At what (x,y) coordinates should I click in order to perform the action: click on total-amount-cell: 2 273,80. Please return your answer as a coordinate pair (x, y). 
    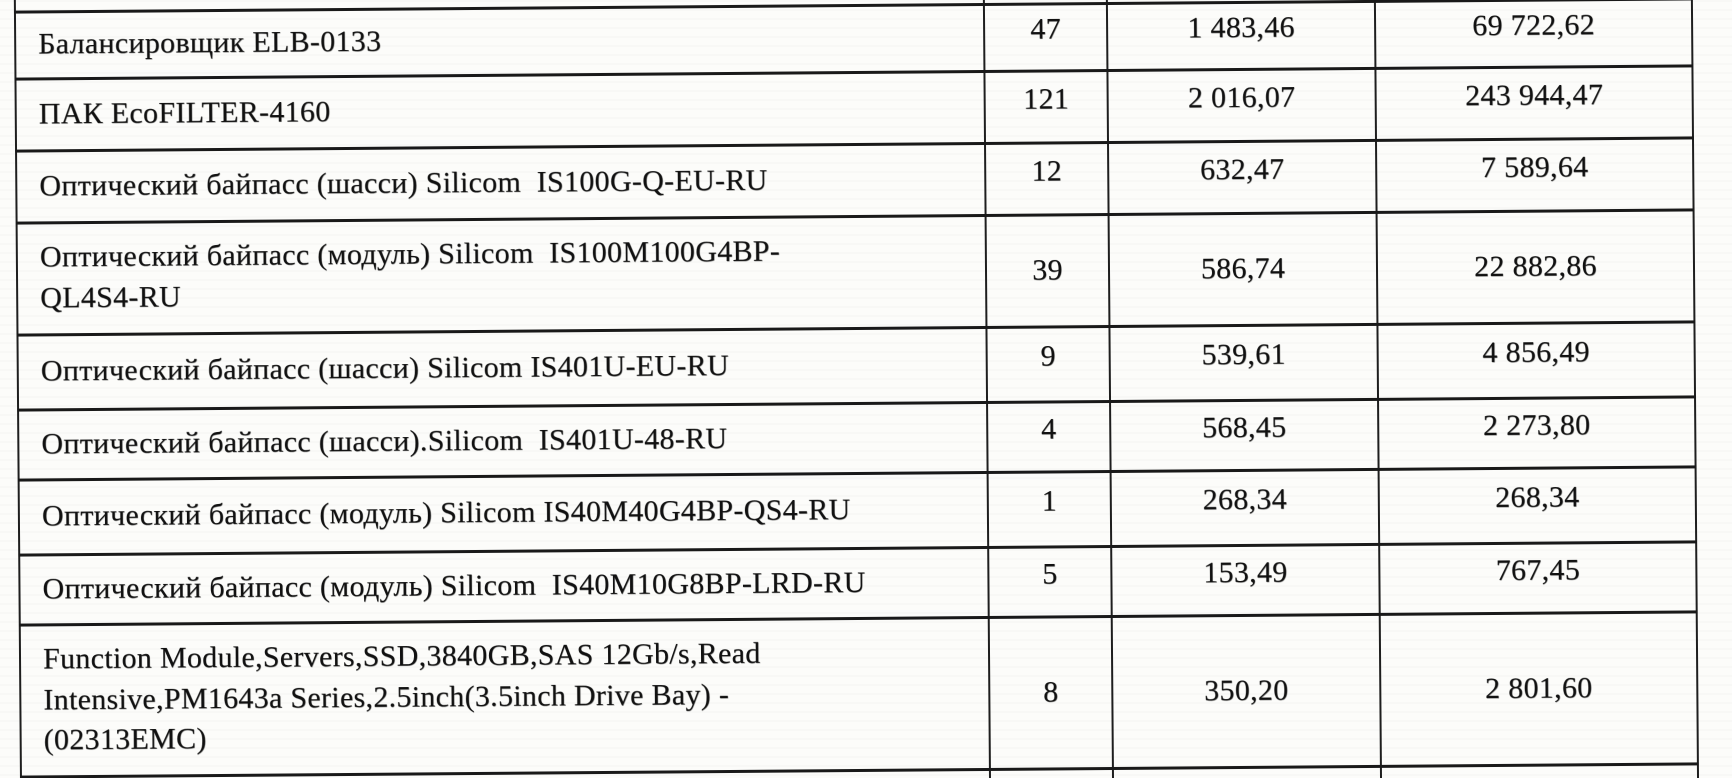
    Looking at the image, I should click on (1537, 432).